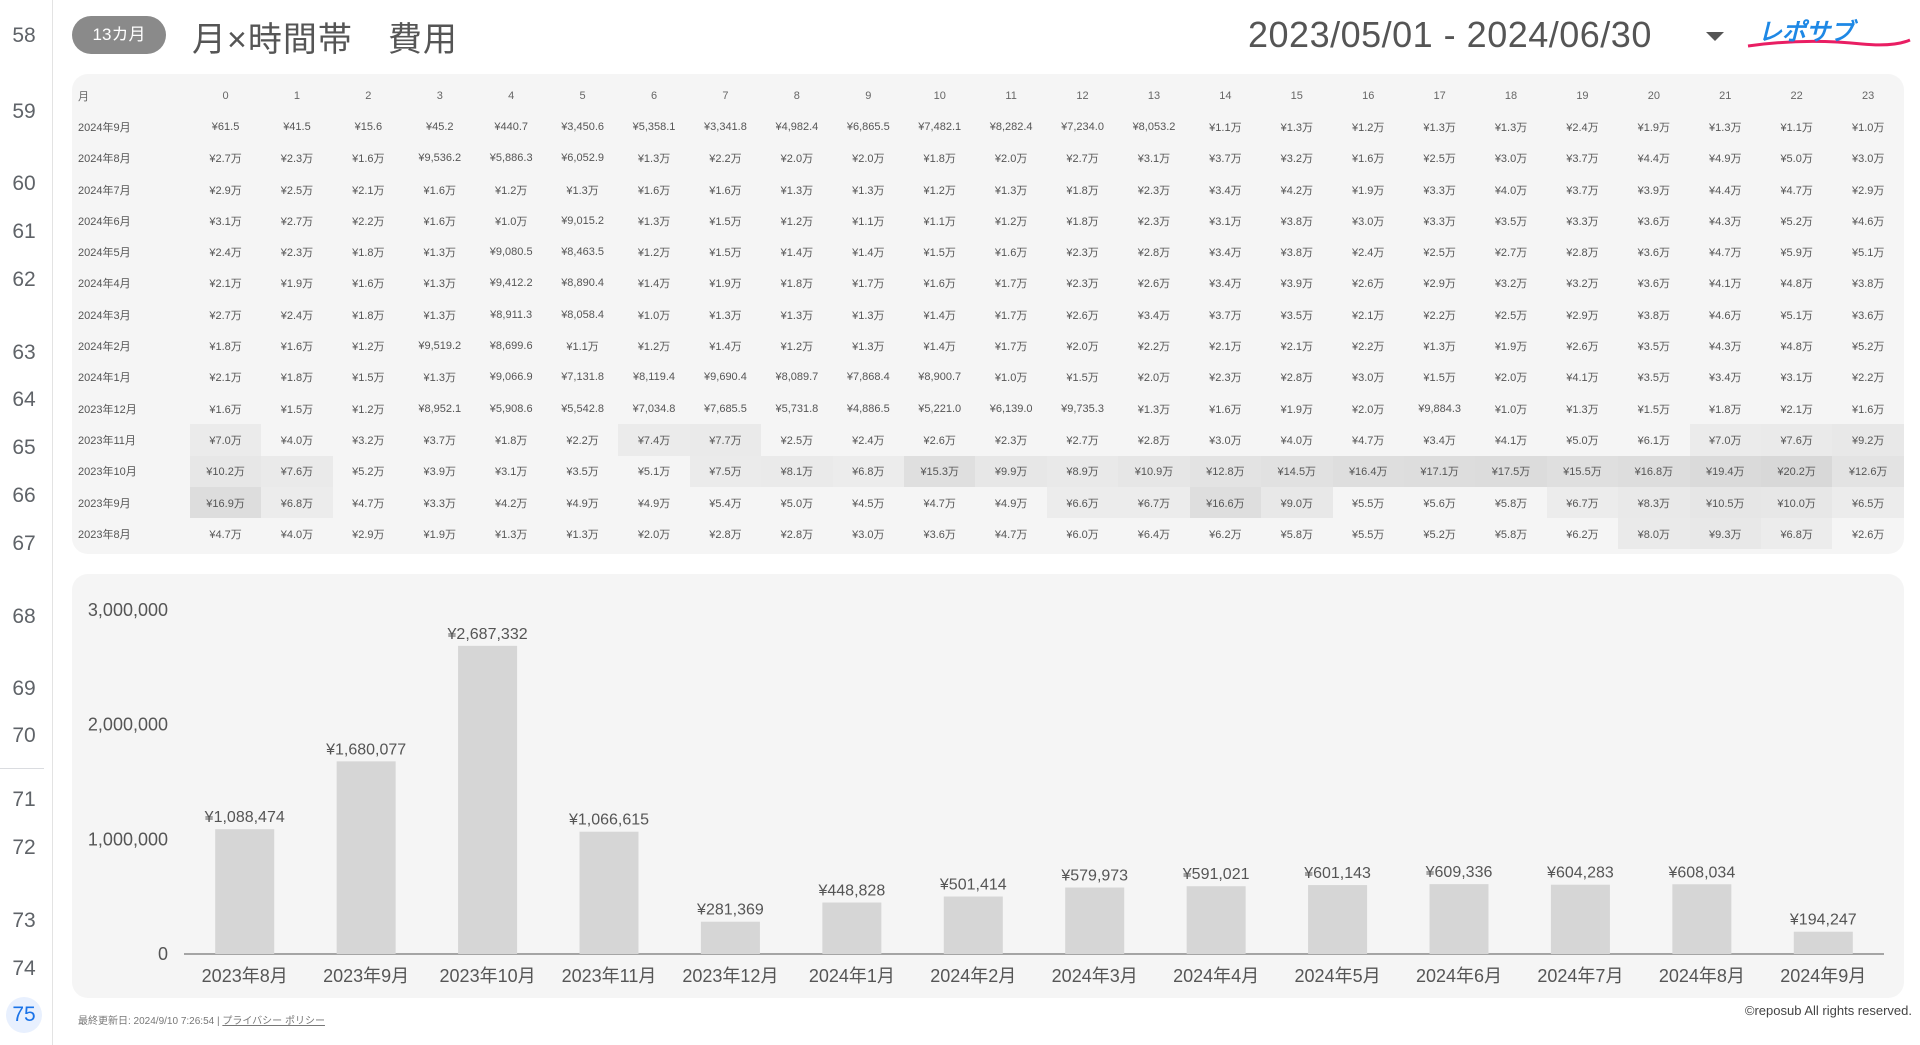 This screenshot has width=1920, height=1045. What do you see at coordinates (24, 447) in the screenshot?
I see `row-number: 65` at bounding box center [24, 447].